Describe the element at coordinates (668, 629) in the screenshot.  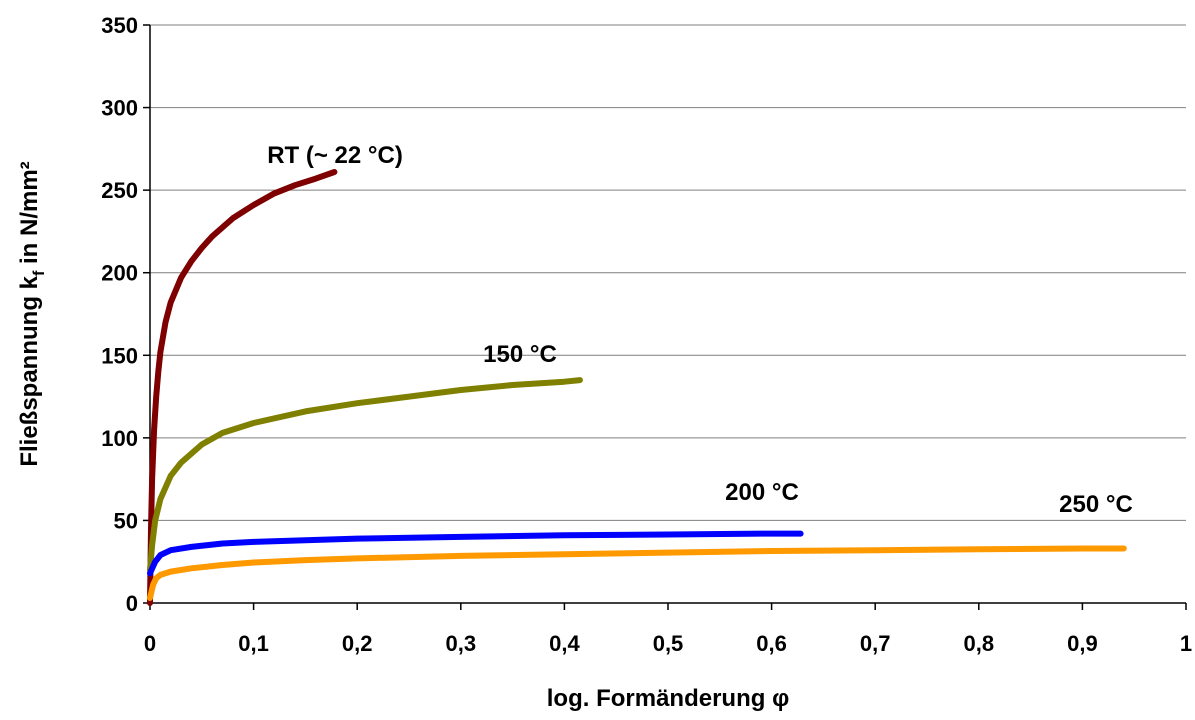
I see `x-axis-ticks: 0 0,1 0,2 0,3 0,4 0,5 0,6 0,7 0,8 0,9 1` at that location.